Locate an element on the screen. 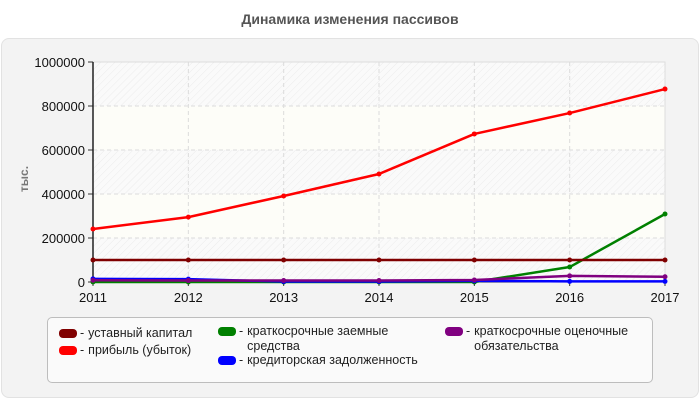  legend-item-accounts-payable: - кредиторская задолженность is located at coordinates (318, 360).